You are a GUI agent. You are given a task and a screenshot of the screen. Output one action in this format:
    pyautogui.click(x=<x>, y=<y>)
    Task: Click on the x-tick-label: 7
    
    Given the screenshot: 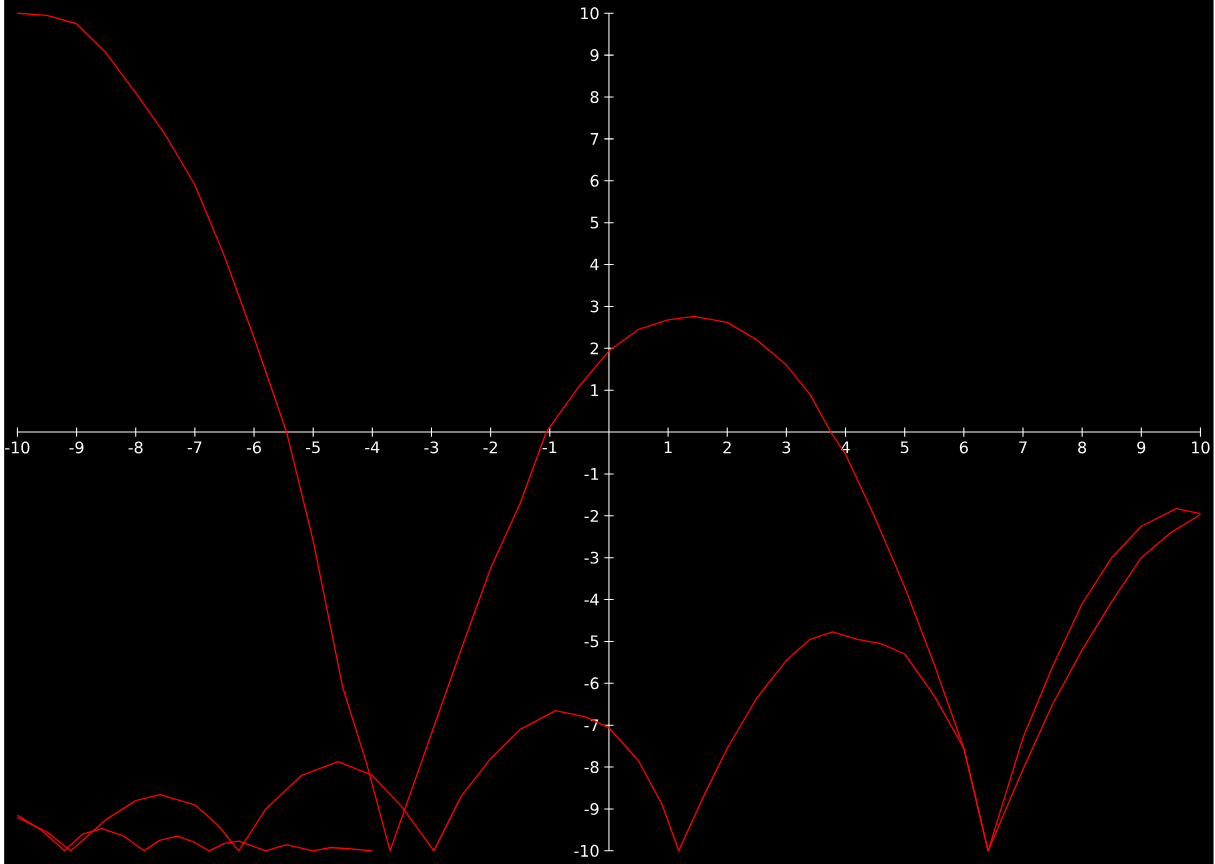 What is the action you would take?
    pyautogui.click(x=1023, y=447)
    